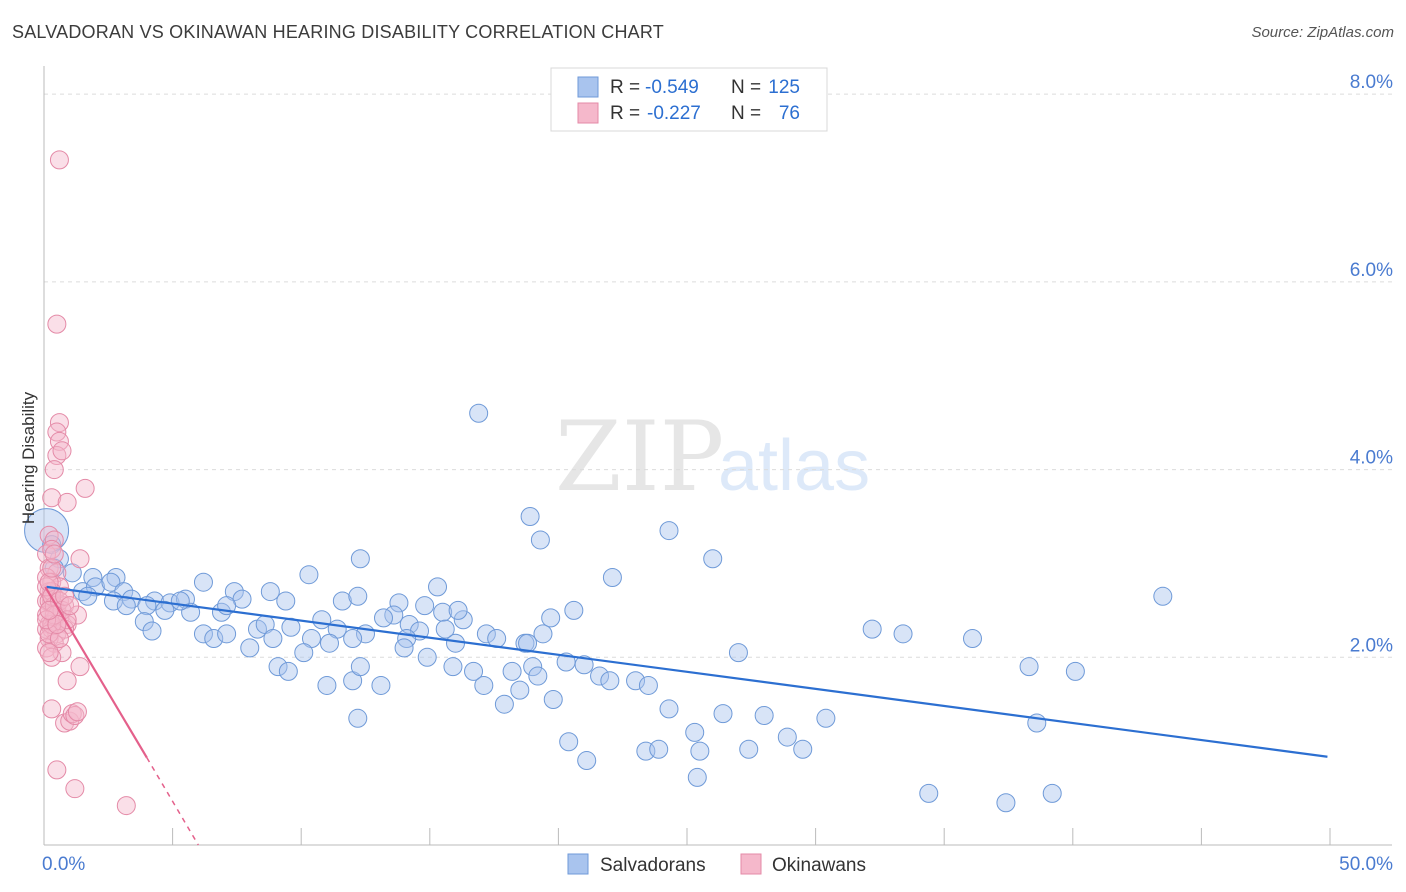 This screenshot has height=892, width=1406. I want to click on x-tick-label-max: 50.0%, so click(1366, 864).